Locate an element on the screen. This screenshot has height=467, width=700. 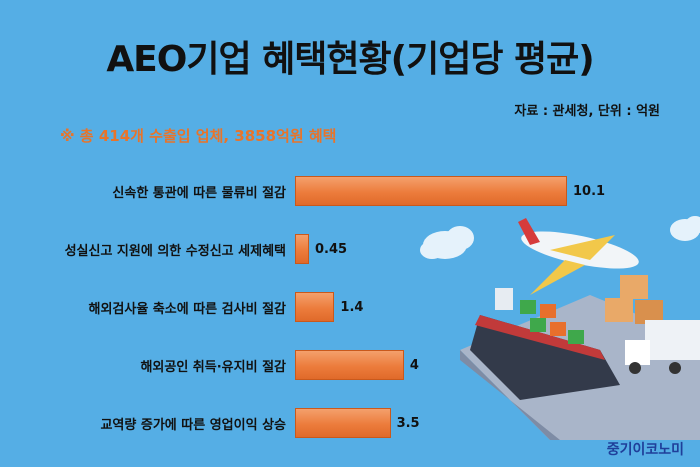
value-label: 4 is located at coordinates (414, 365).